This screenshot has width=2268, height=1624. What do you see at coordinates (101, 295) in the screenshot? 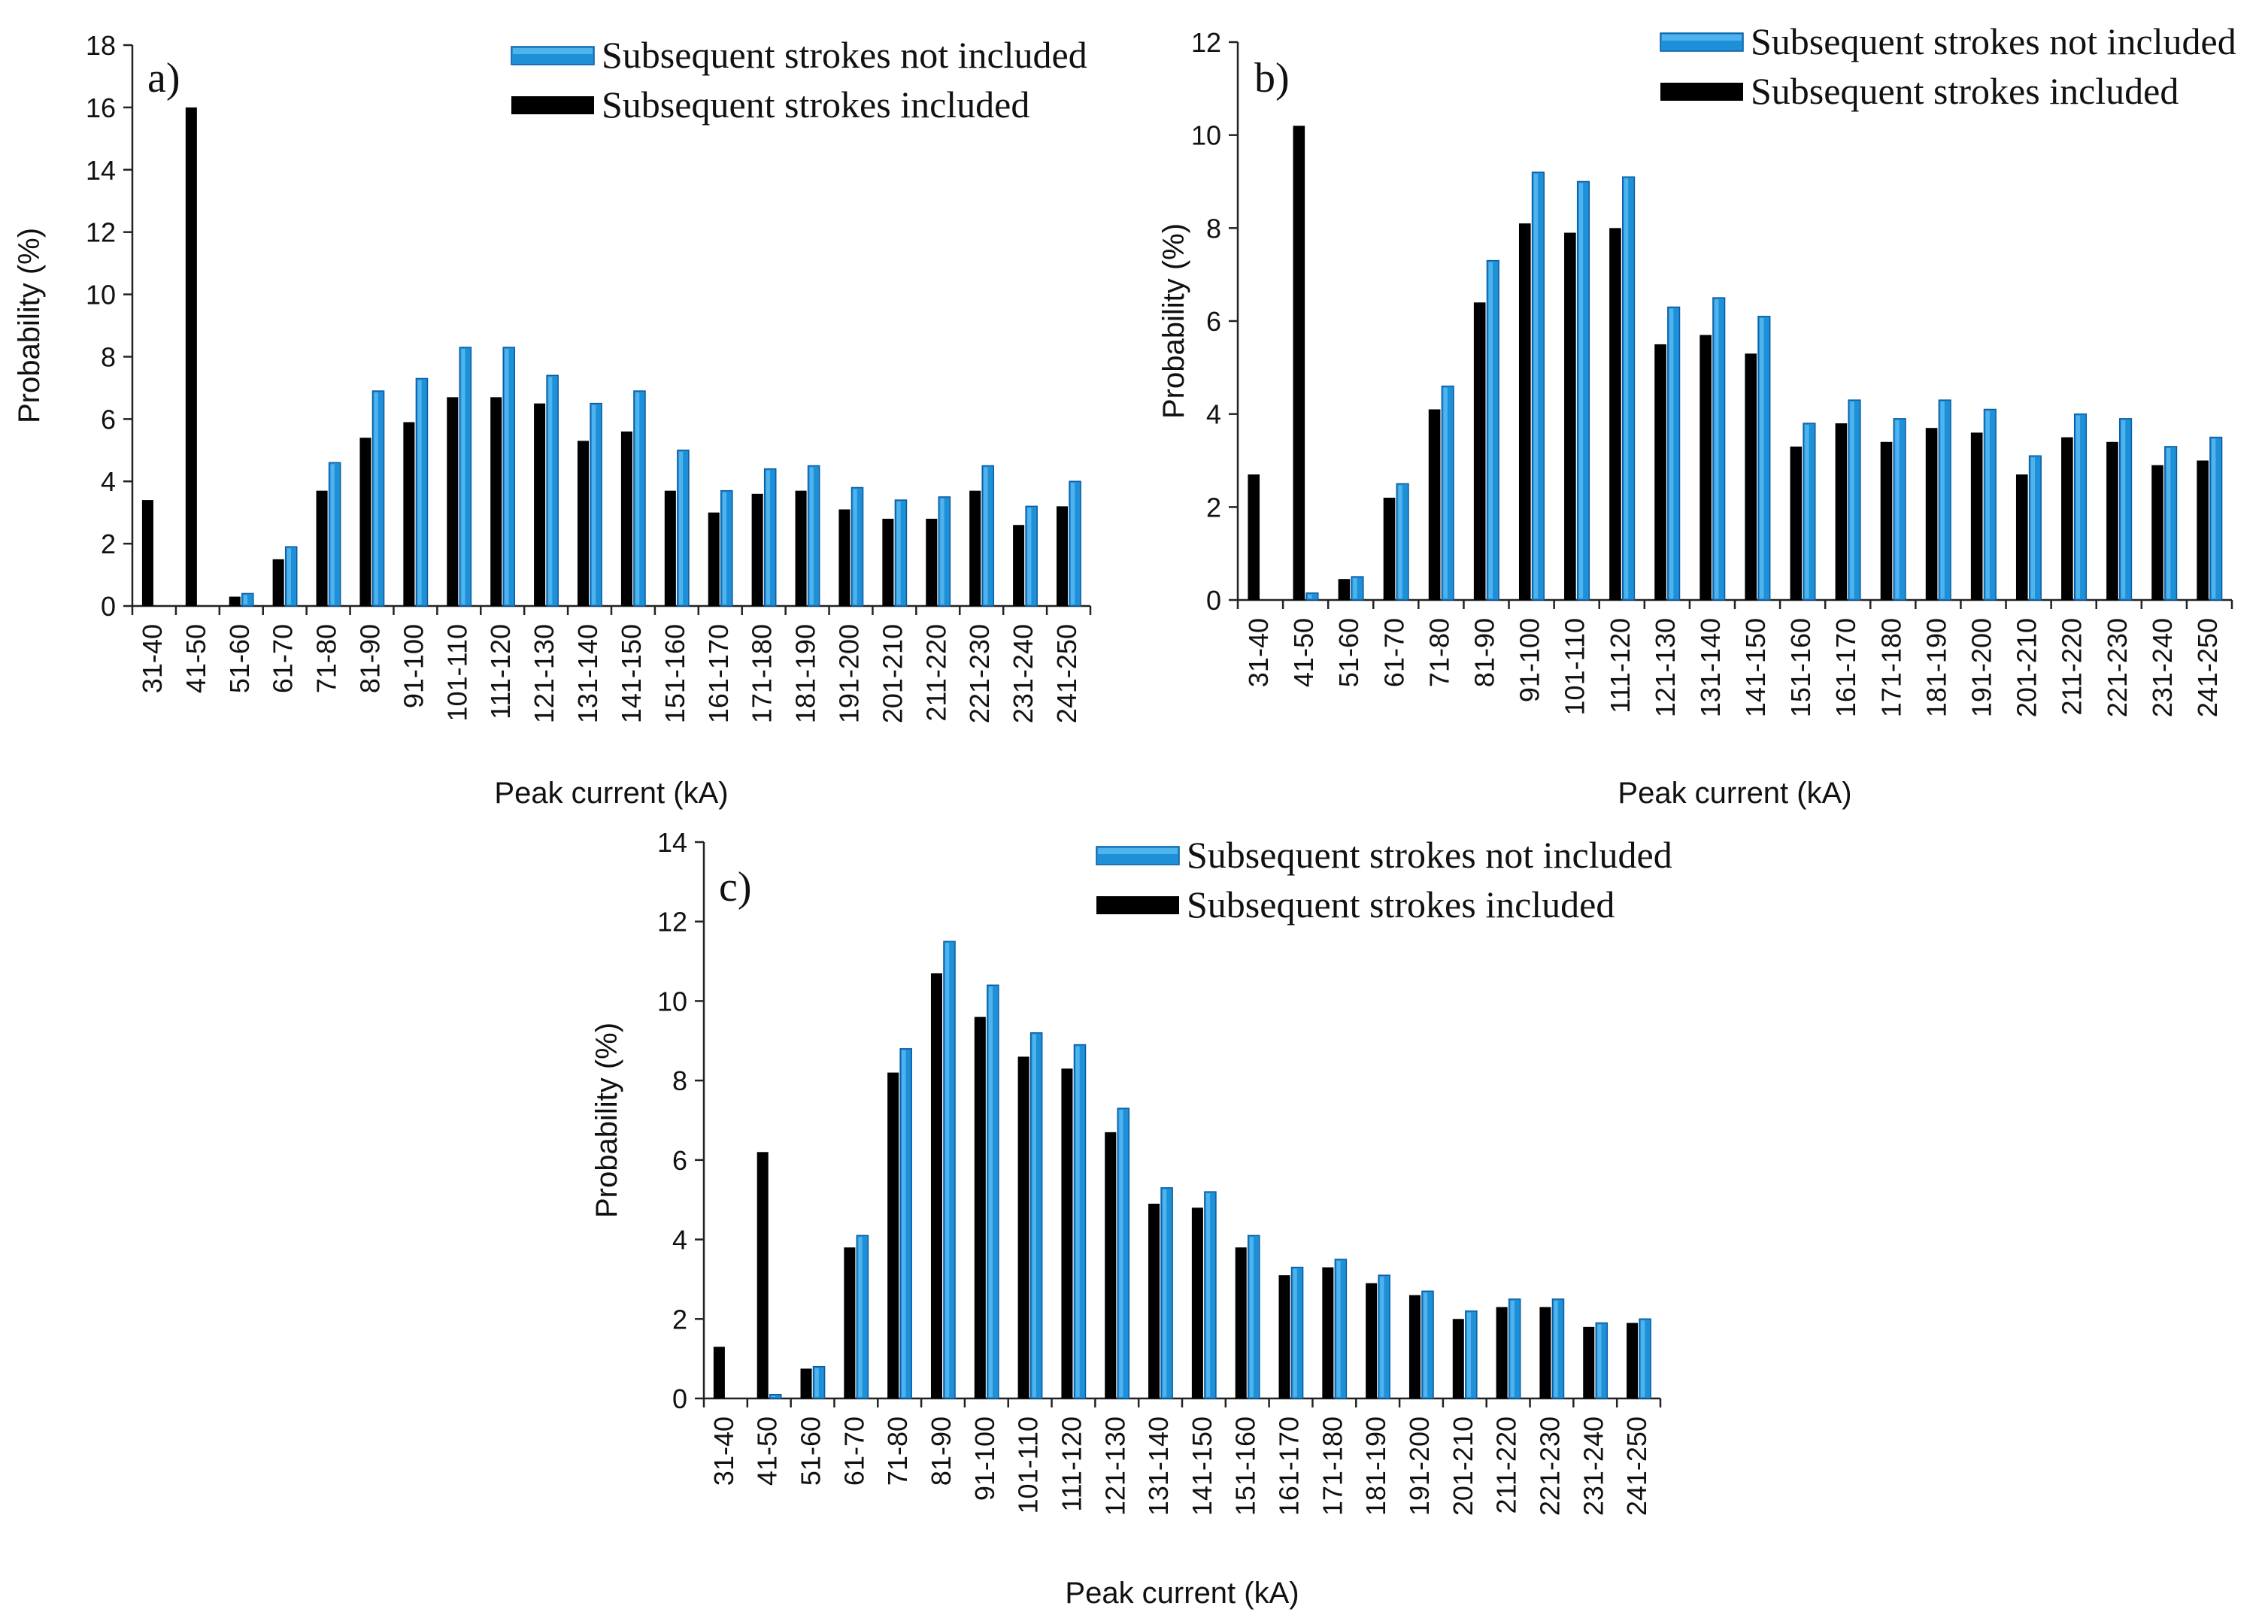
I see `y-tick-label: 10` at bounding box center [101, 295].